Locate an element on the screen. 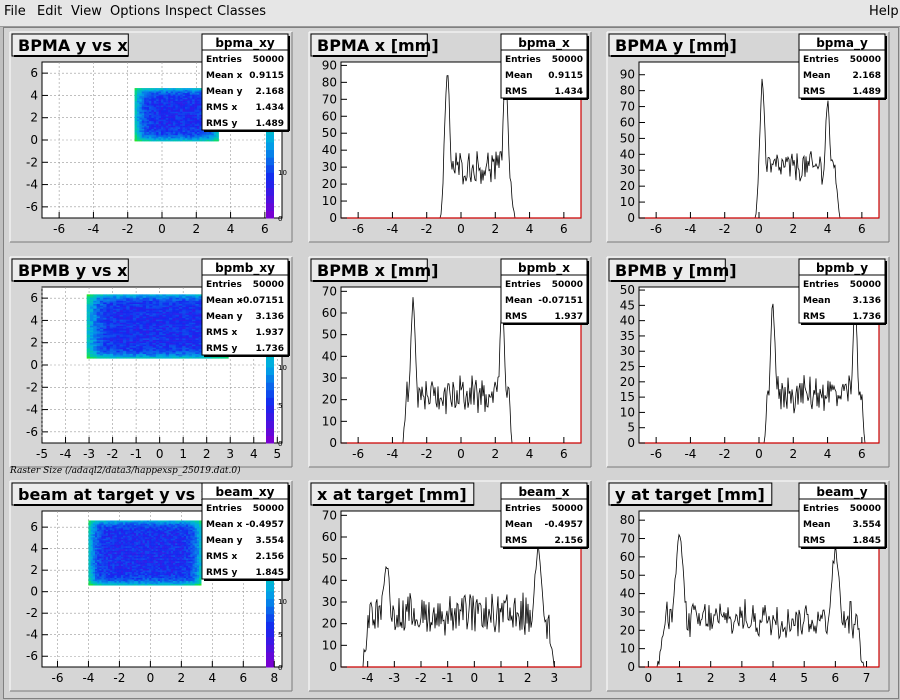 The height and width of the screenshot is (700, 900). y-tick-label: -6 is located at coordinates (32, 432).